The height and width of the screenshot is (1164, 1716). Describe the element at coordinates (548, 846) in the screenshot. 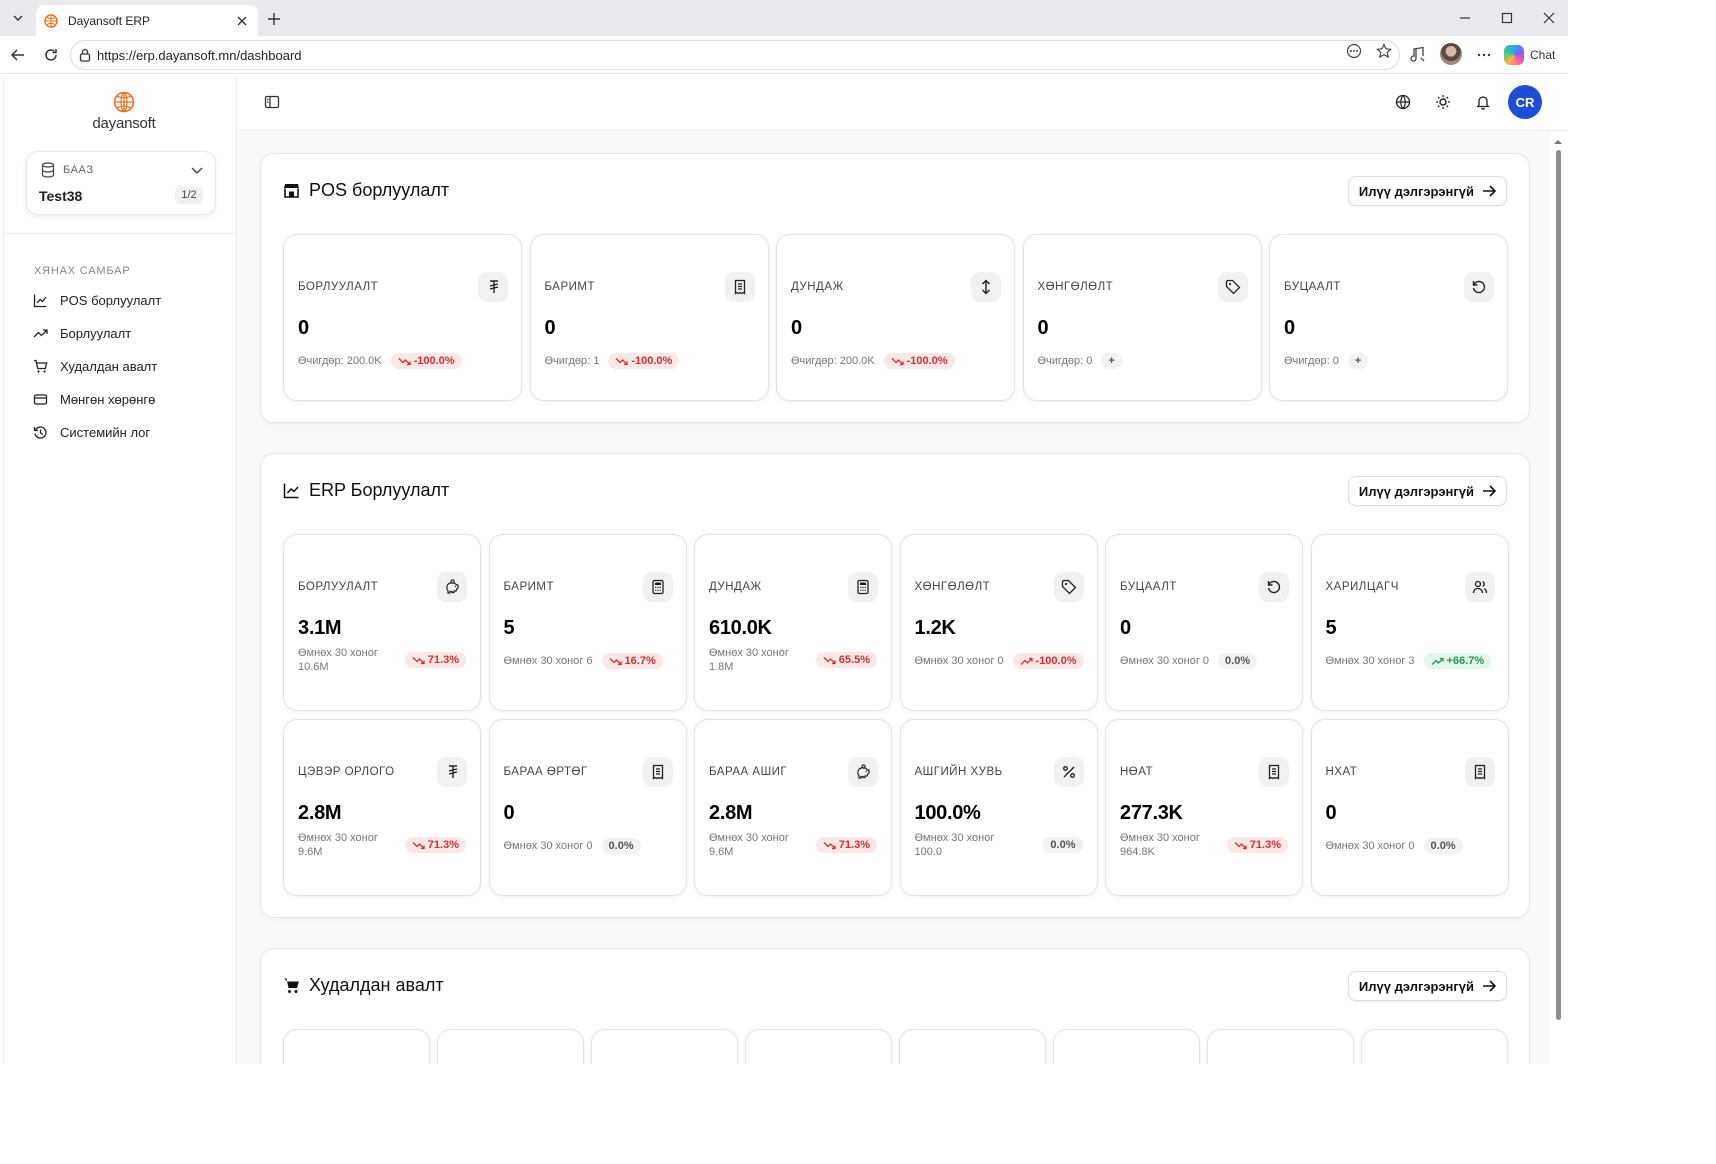

I see `metric-previous: Өмнөх 30 хоног 0` at that location.